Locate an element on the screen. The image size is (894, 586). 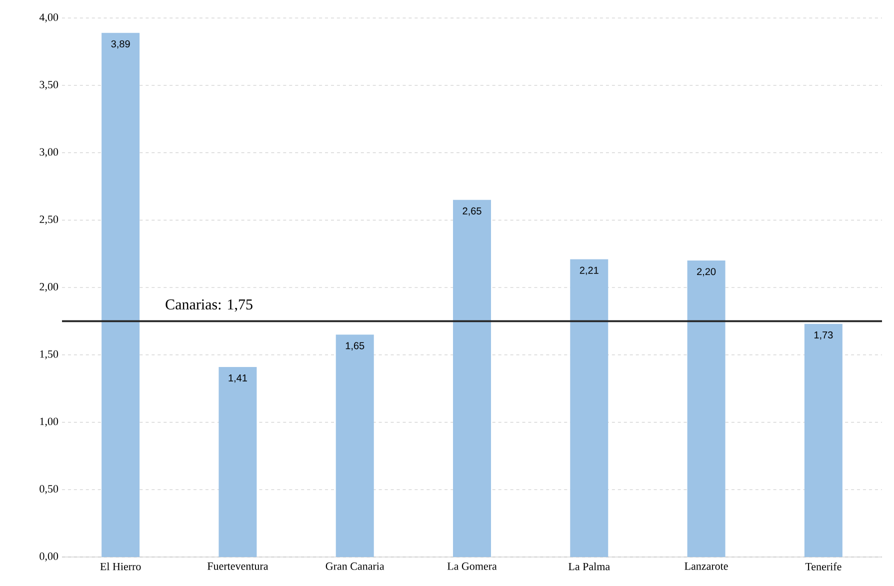
x-tick-label: Lanzarote is located at coordinates (706, 566).